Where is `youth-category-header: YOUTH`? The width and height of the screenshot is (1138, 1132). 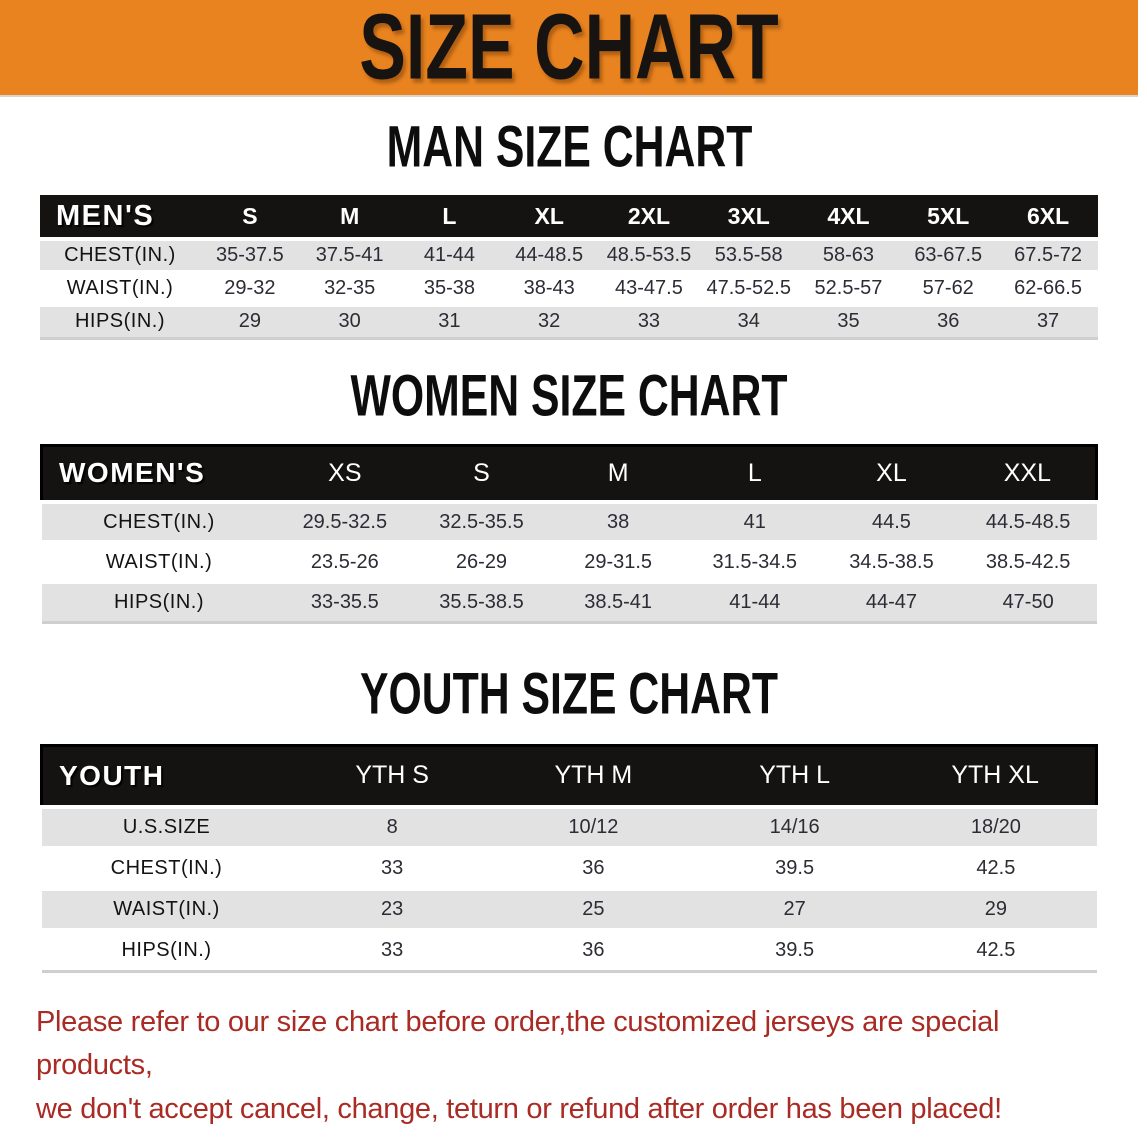 youth-category-header: YOUTH is located at coordinates (166, 776).